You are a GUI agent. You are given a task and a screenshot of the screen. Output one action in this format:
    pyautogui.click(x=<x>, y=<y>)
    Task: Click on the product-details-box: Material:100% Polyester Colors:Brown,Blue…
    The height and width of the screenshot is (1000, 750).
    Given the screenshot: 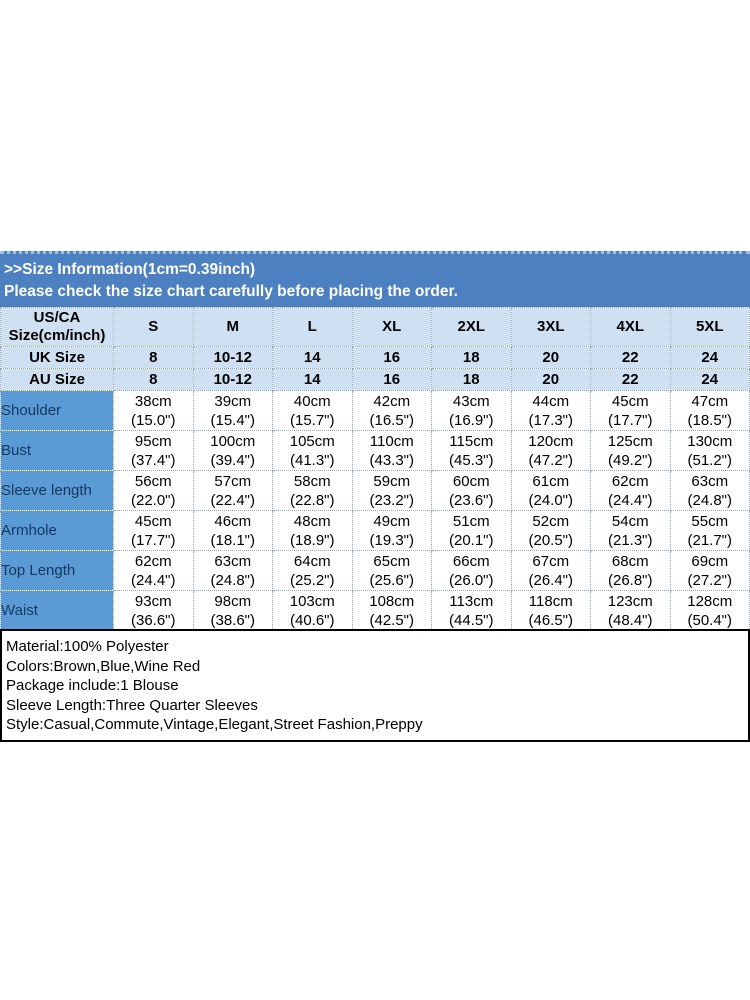 What is the action you would take?
    pyautogui.click(x=375, y=685)
    